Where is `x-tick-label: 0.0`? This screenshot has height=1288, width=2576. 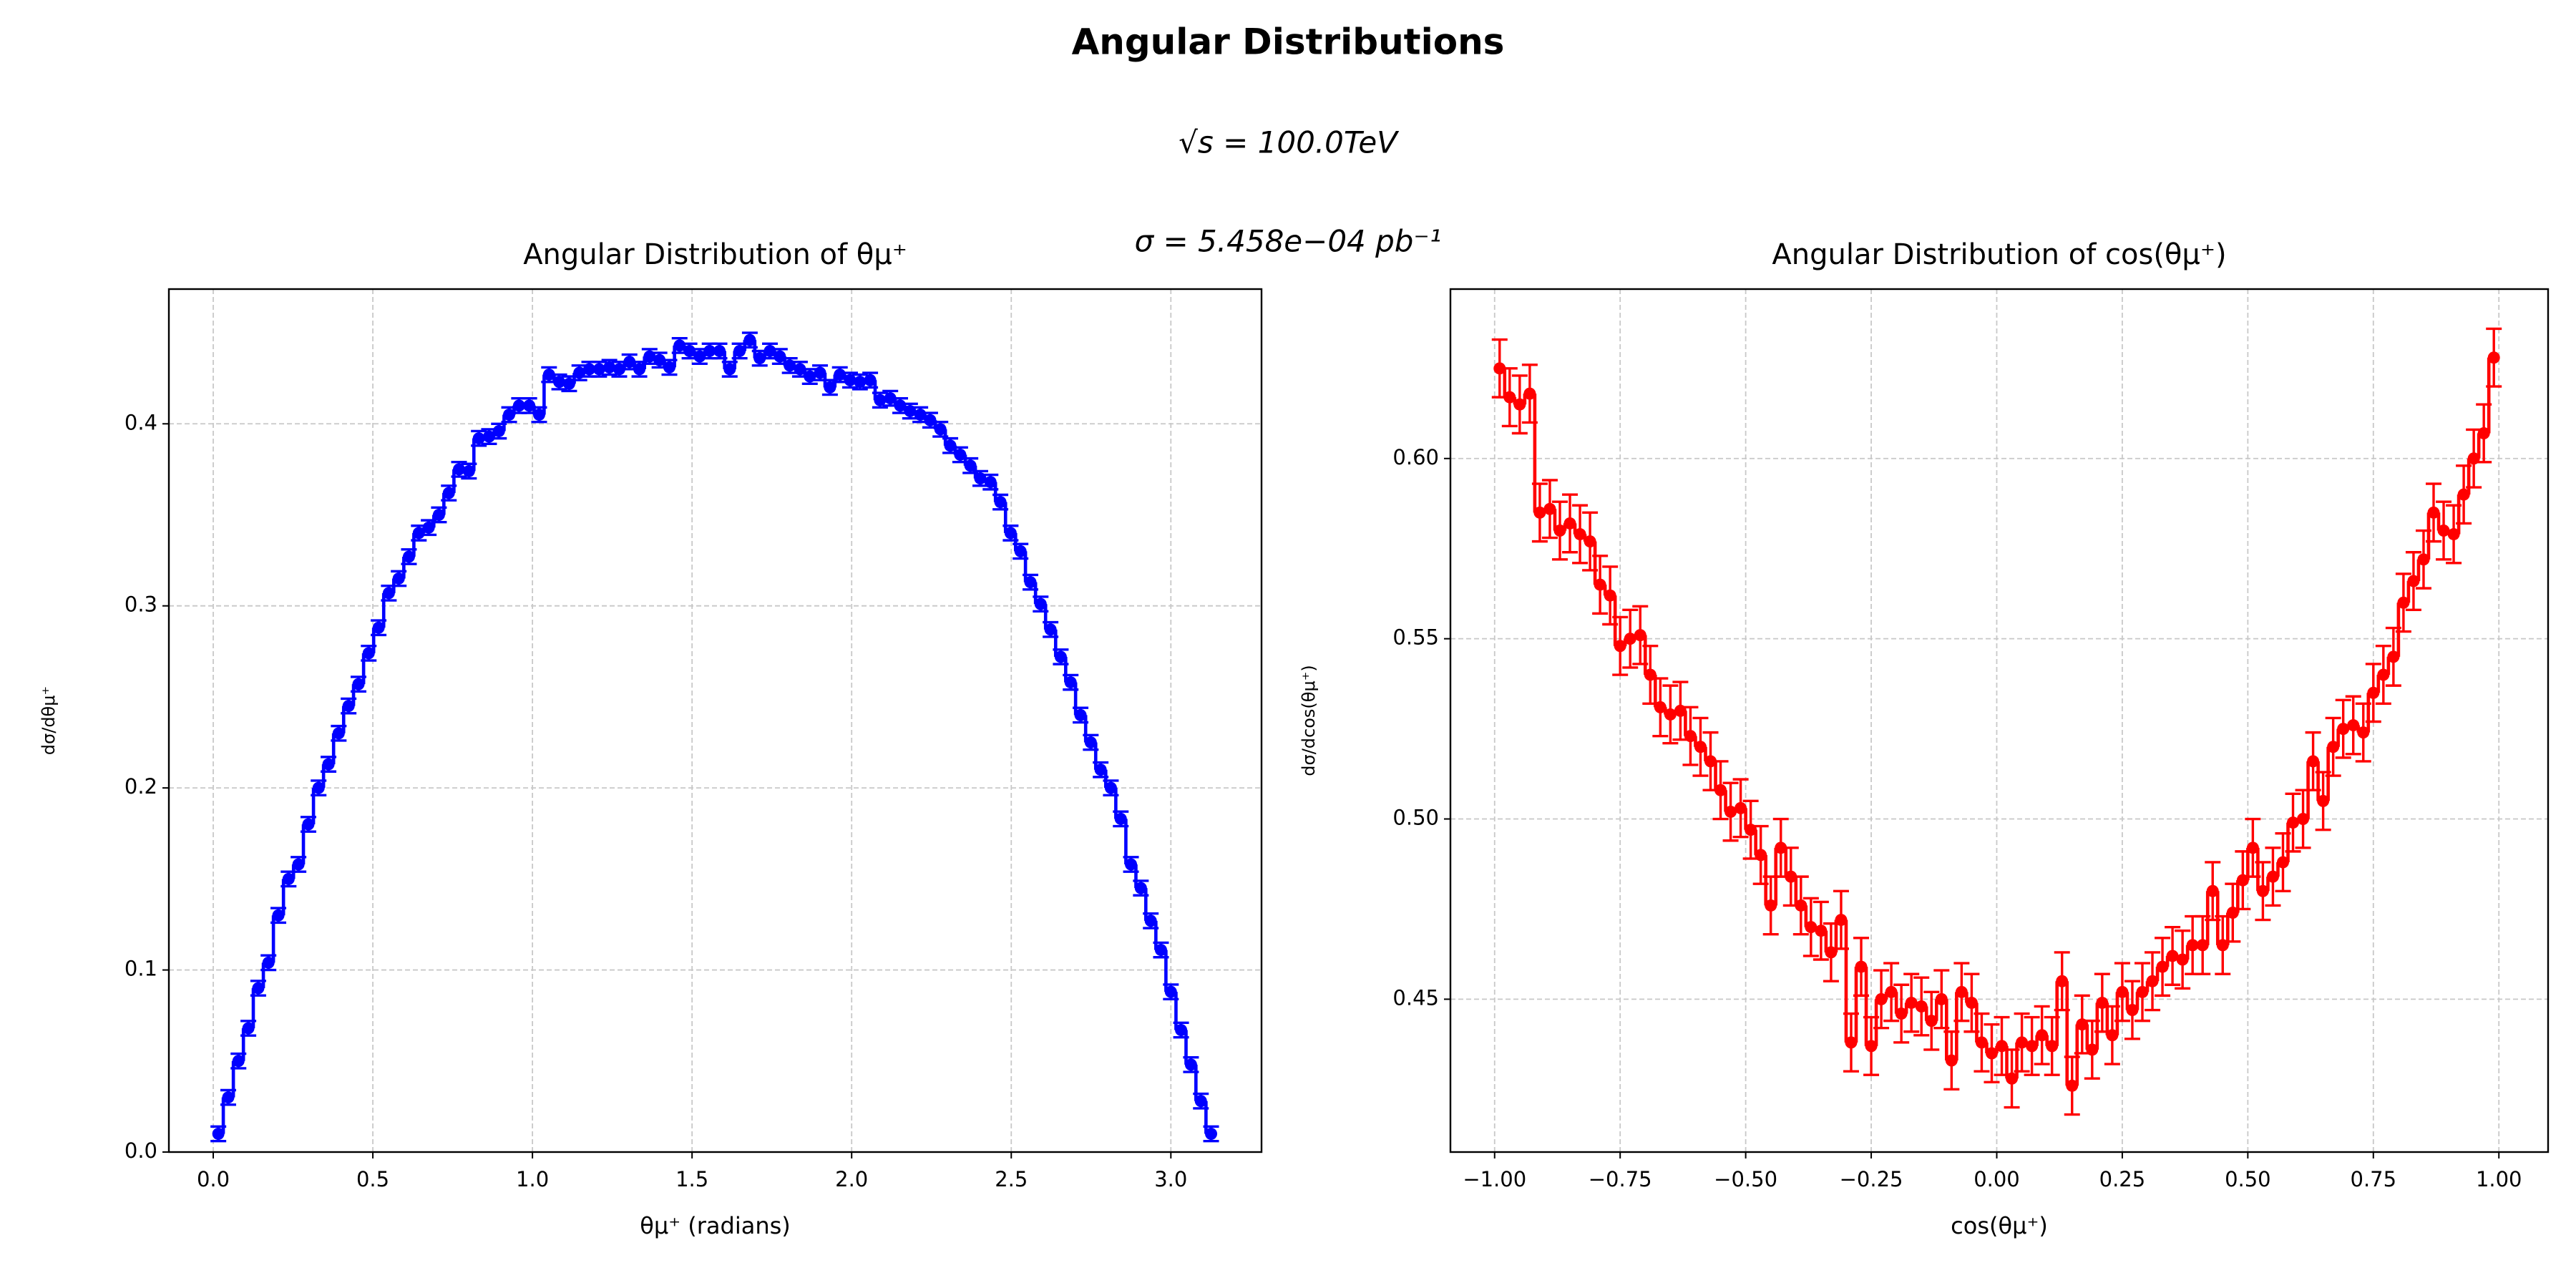
x-tick-label: 0.0 is located at coordinates (213, 1179).